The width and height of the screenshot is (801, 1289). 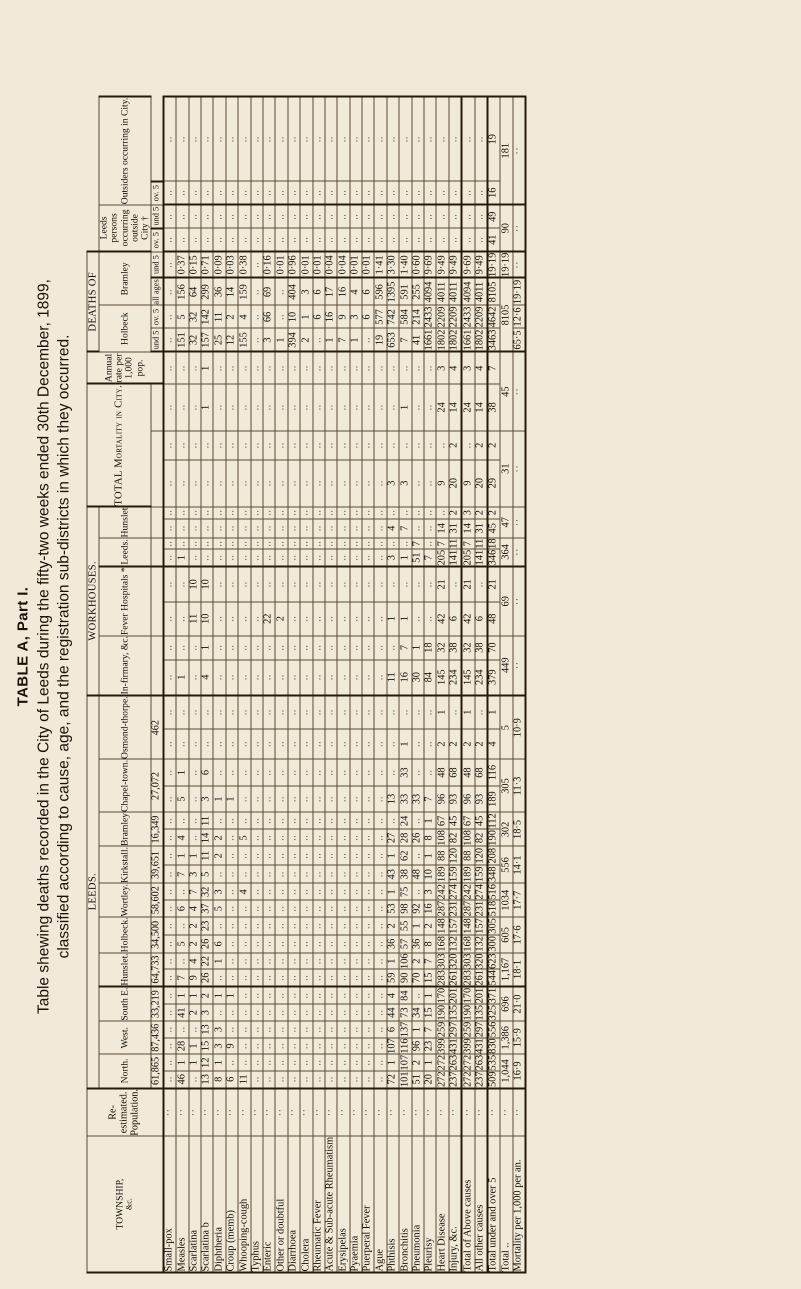 What do you see at coordinates (493, 138) in the screenshot?
I see `data-cell: 19` at bounding box center [493, 138].